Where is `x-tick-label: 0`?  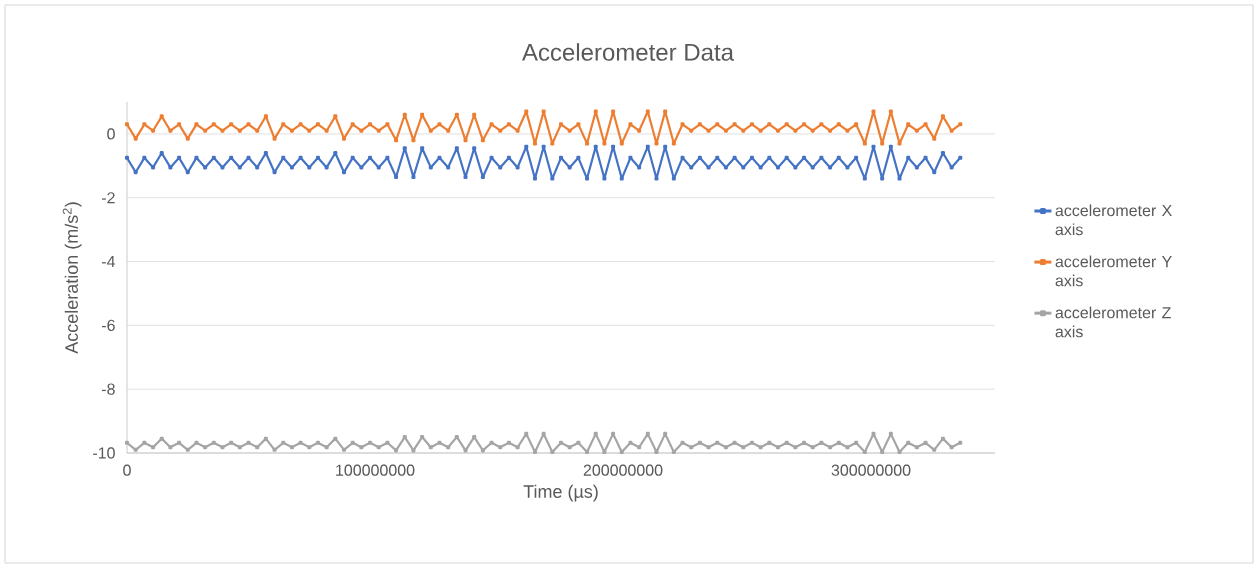
x-tick-label: 0 is located at coordinates (127, 470).